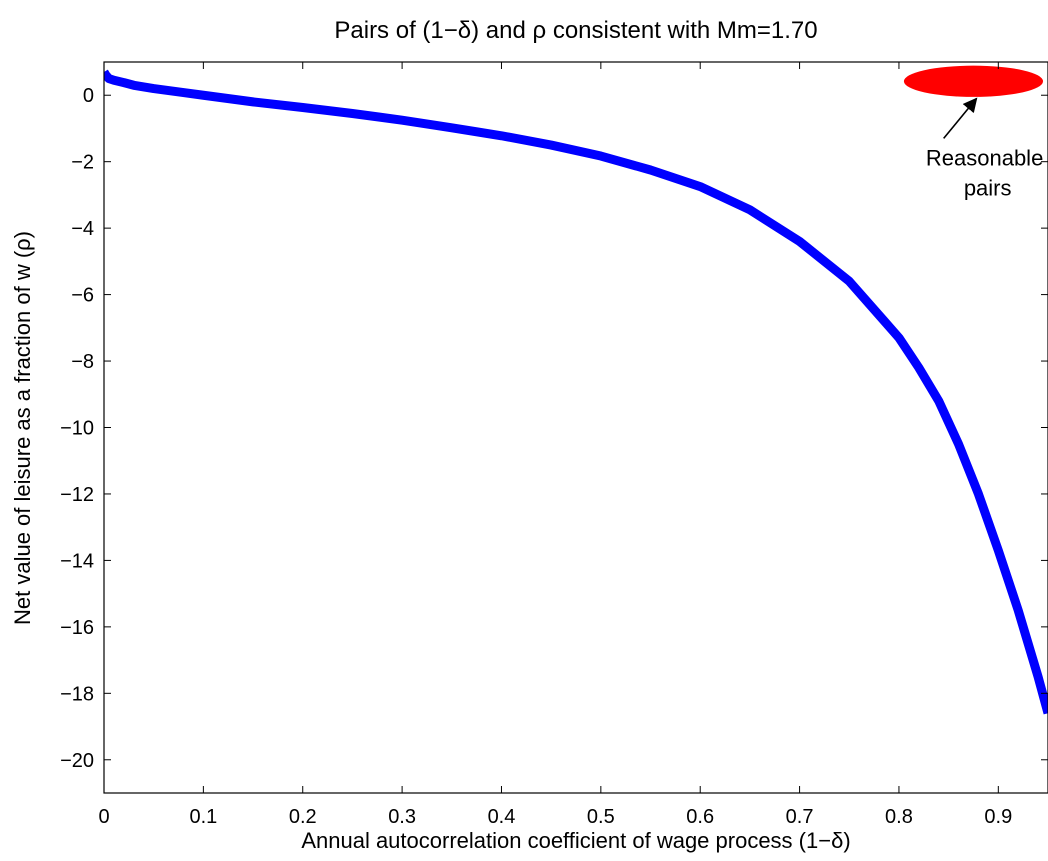 This screenshot has height=861, width=1048. What do you see at coordinates (988, 187) in the screenshot?
I see `annotation-label-line-2: pairs` at bounding box center [988, 187].